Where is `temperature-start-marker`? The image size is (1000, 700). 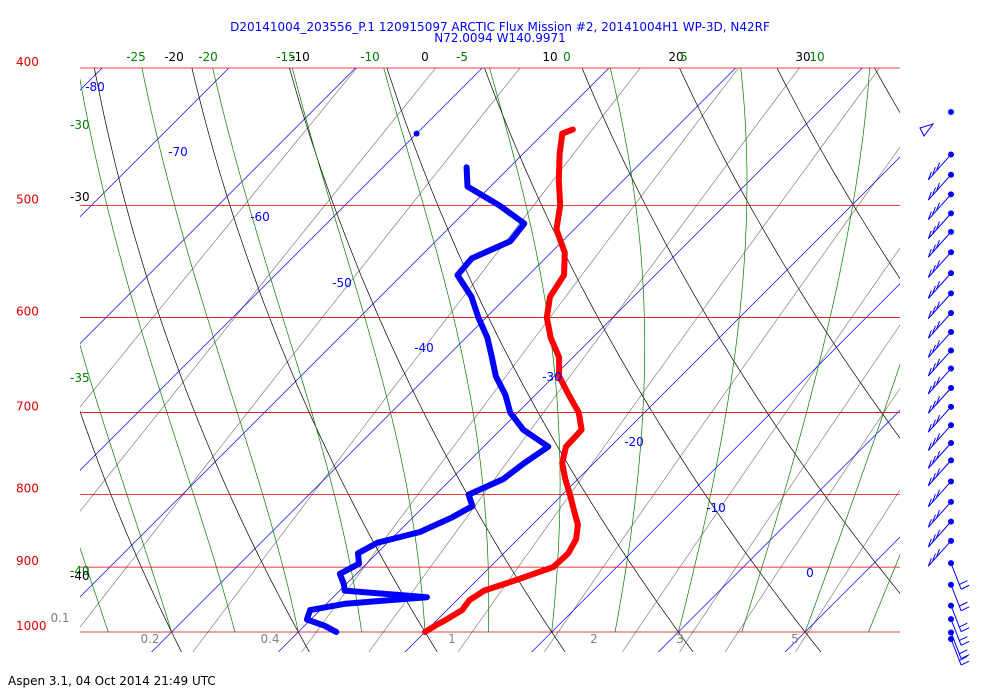
temperature-start-marker is located at coordinates (562, 133).